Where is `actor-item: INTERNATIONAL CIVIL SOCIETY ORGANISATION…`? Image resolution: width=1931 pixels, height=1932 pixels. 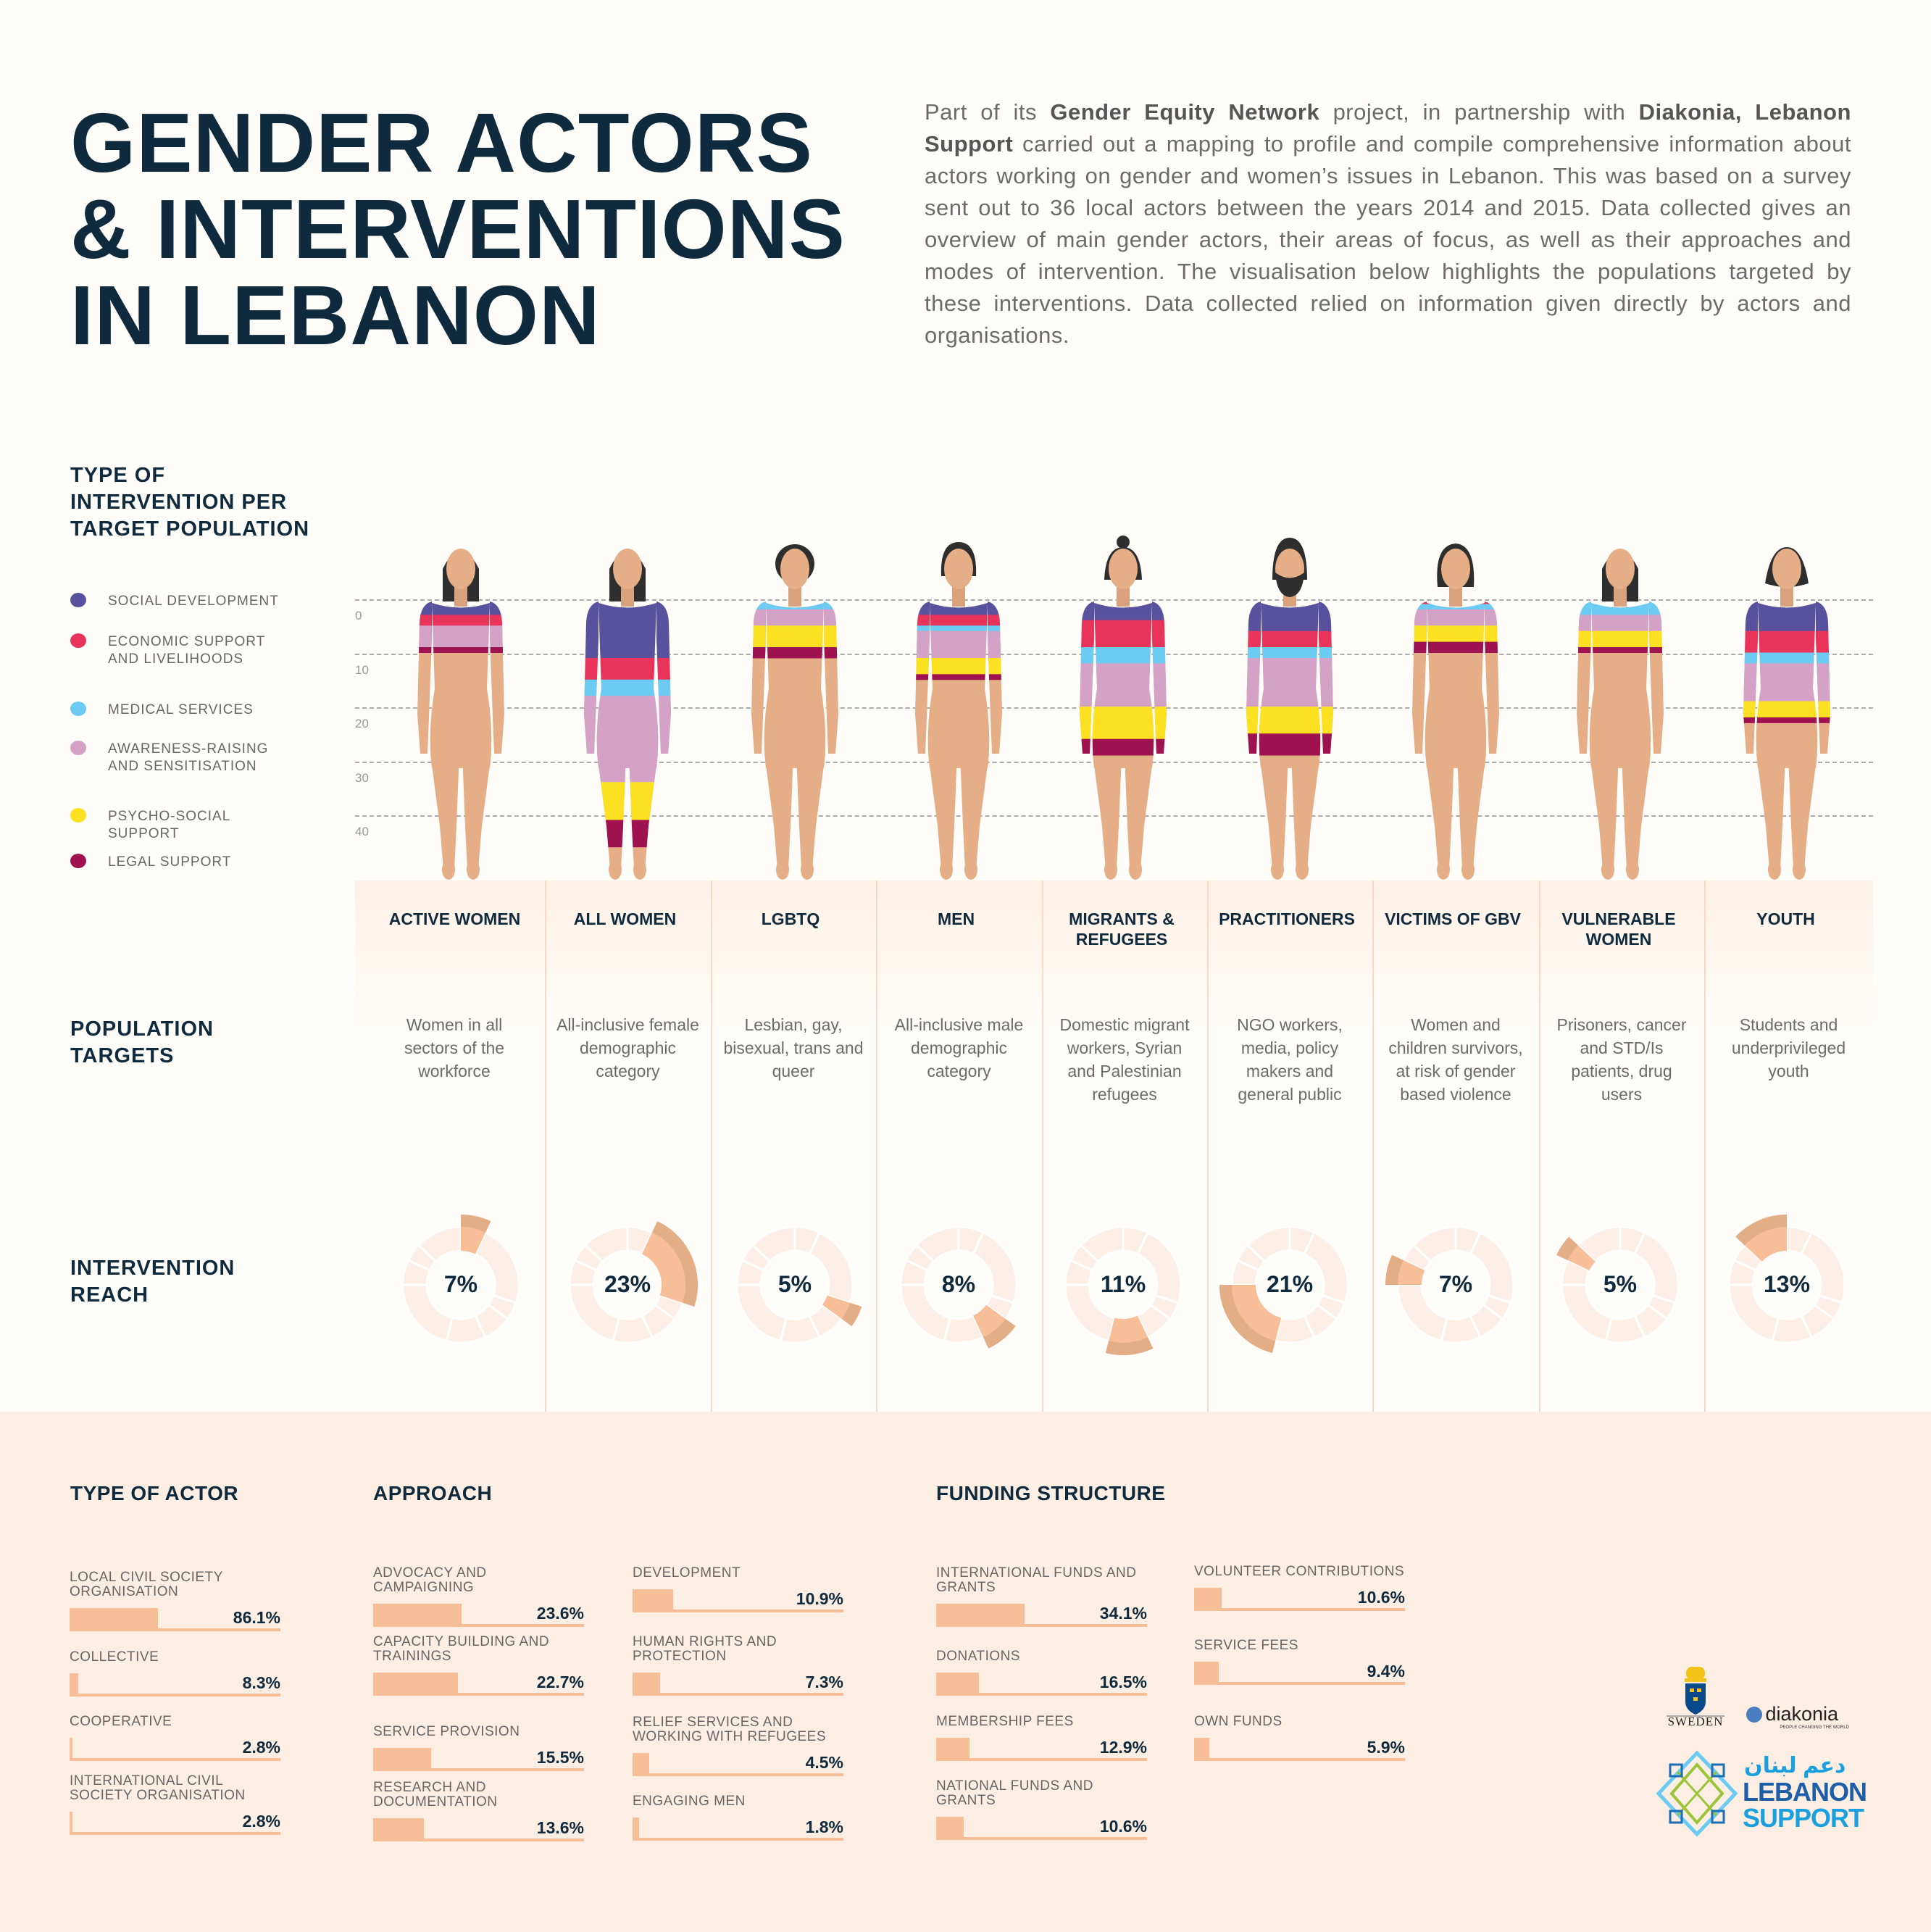 actor-item: INTERNATIONAL CIVIL SOCIETY ORGANISATION… is located at coordinates (175, 1805).